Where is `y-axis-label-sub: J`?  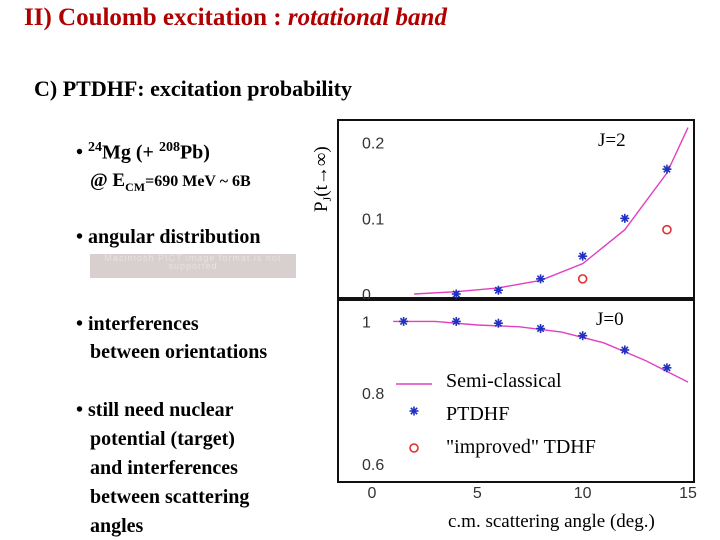
y-axis-label-sub: J is located at coordinates (327, 198).